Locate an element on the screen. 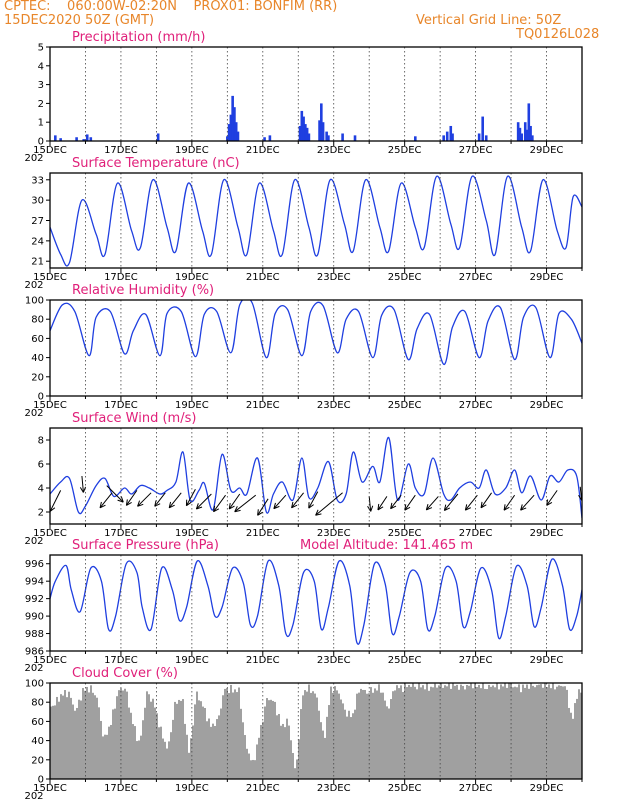  x-tick-label: 27DEC is located at coordinates (476, 788).